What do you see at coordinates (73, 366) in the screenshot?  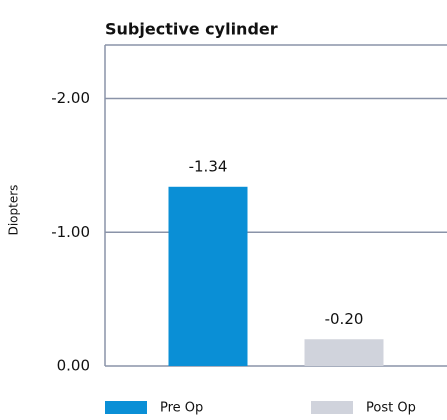 I see `y-tick-label: 0.00` at bounding box center [73, 366].